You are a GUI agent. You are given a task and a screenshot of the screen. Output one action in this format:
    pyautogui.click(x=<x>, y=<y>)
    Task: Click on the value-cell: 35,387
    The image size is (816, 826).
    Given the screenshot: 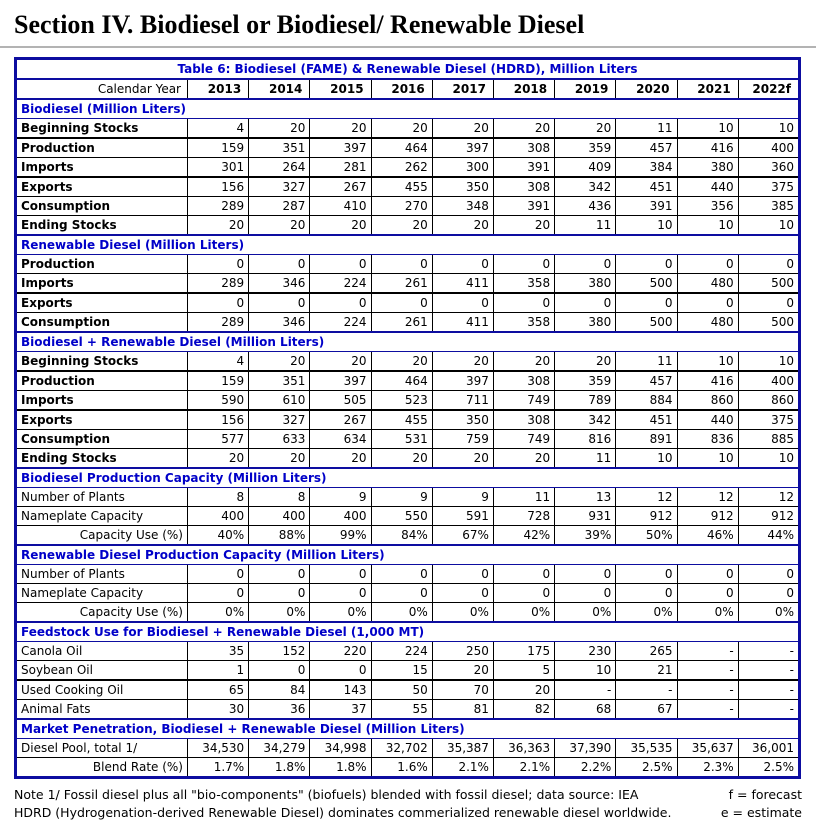 What is the action you would take?
    pyautogui.click(x=462, y=748)
    